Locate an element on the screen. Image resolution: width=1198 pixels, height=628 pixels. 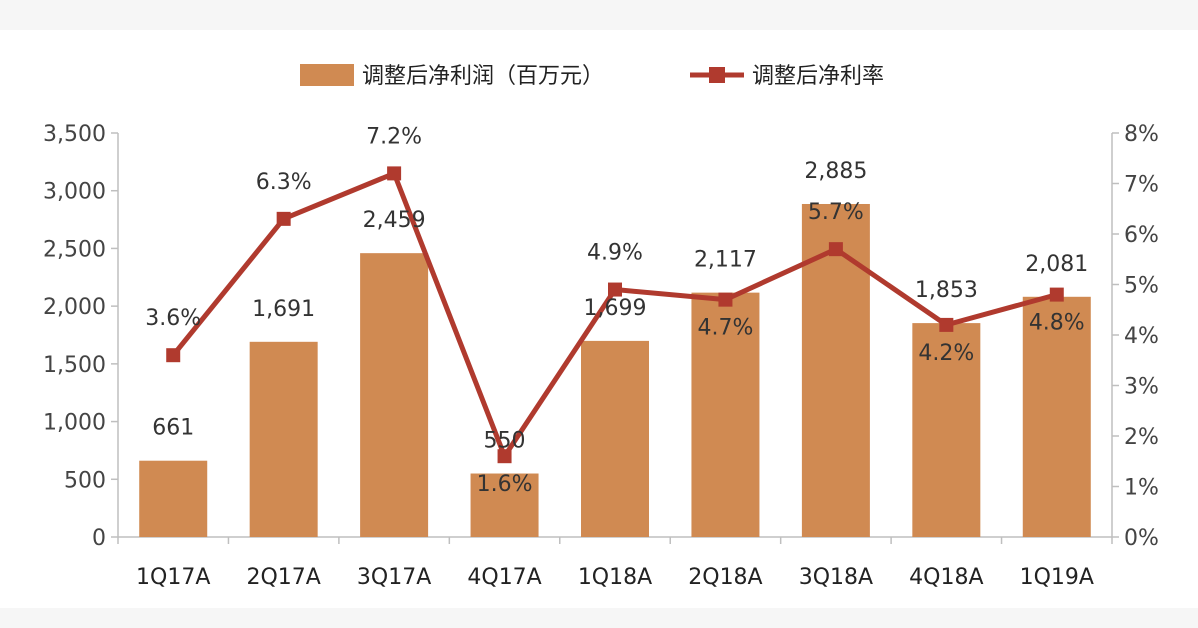
x-tick-label: 4Q18A is located at coordinates (946, 577).